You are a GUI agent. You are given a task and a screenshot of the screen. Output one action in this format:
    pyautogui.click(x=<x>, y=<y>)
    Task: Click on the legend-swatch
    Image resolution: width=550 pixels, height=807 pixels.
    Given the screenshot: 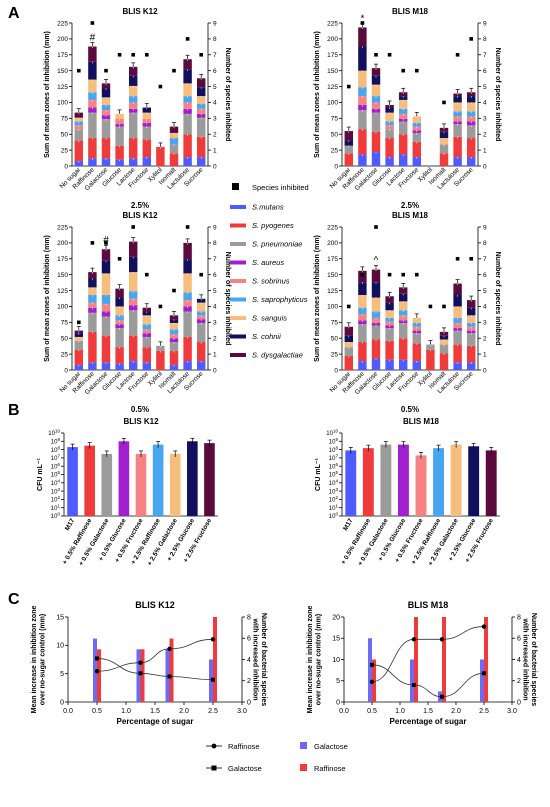 What is the action you would take?
    pyautogui.click(x=238, y=299)
    